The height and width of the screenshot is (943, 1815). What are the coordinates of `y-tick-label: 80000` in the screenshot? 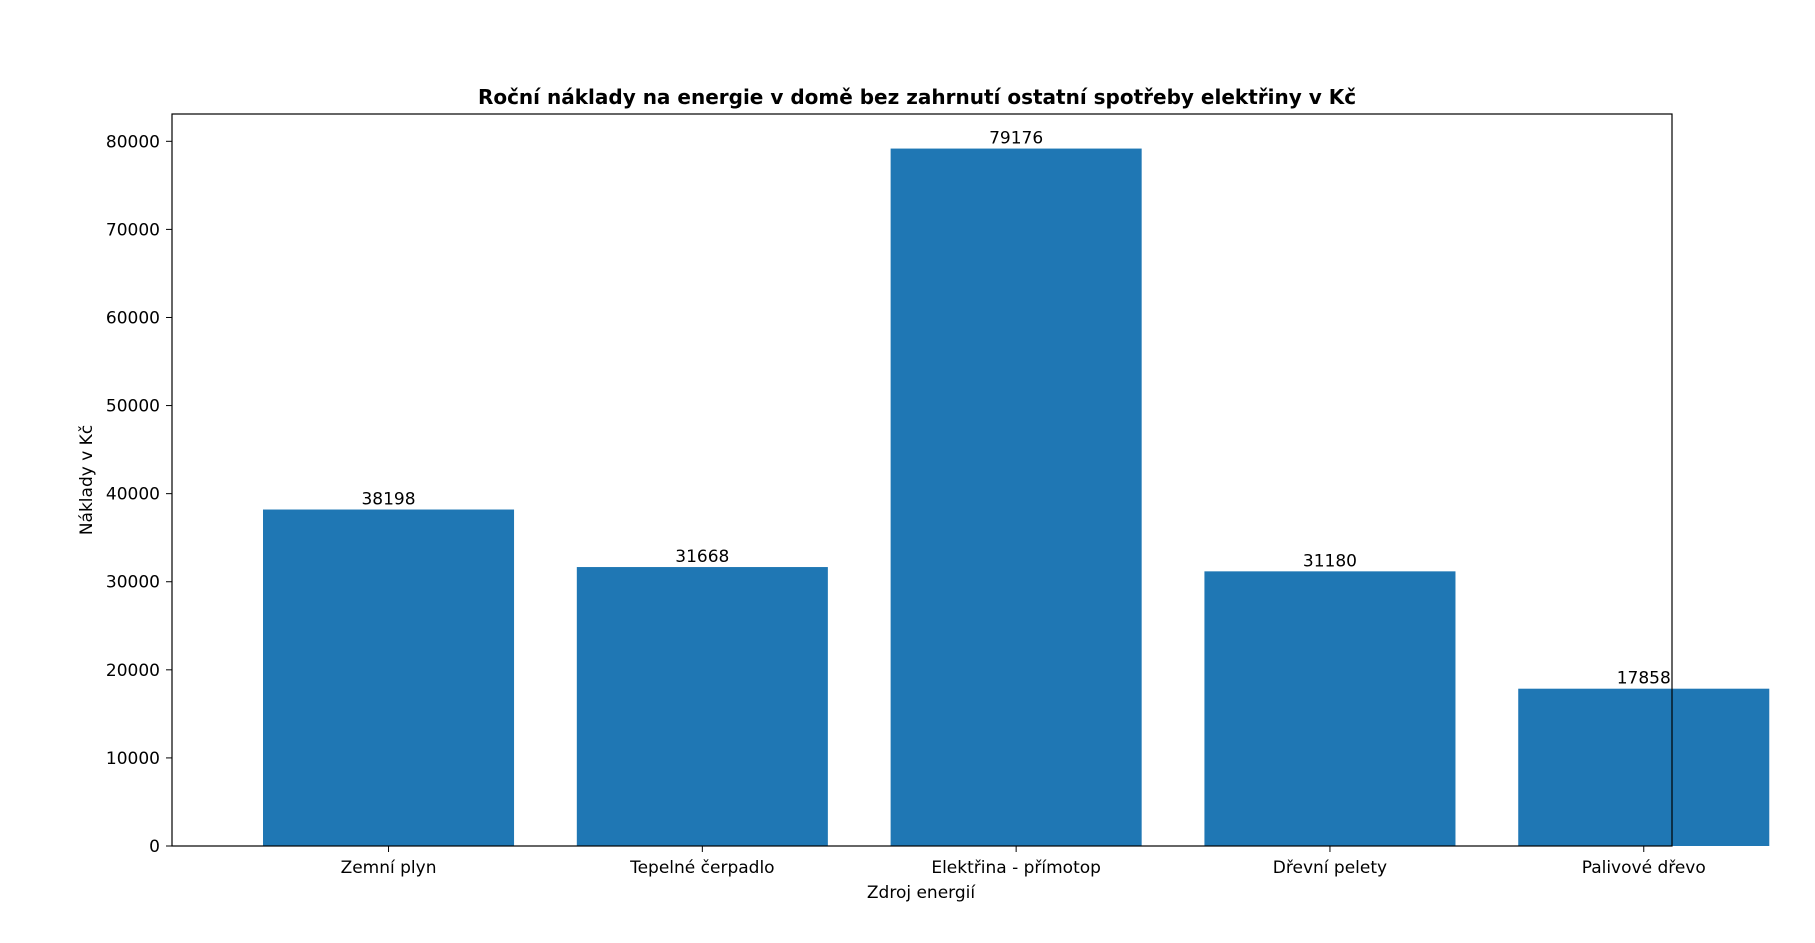 It's located at (133, 142).